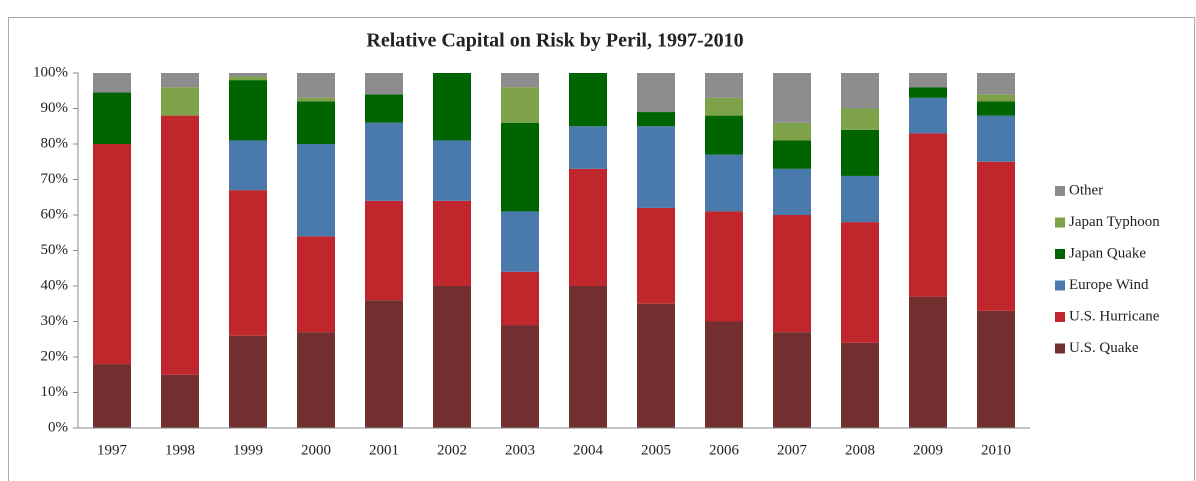  Describe the element at coordinates (55, 321) in the screenshot. I see `y-tick-label: 30%` at that location.